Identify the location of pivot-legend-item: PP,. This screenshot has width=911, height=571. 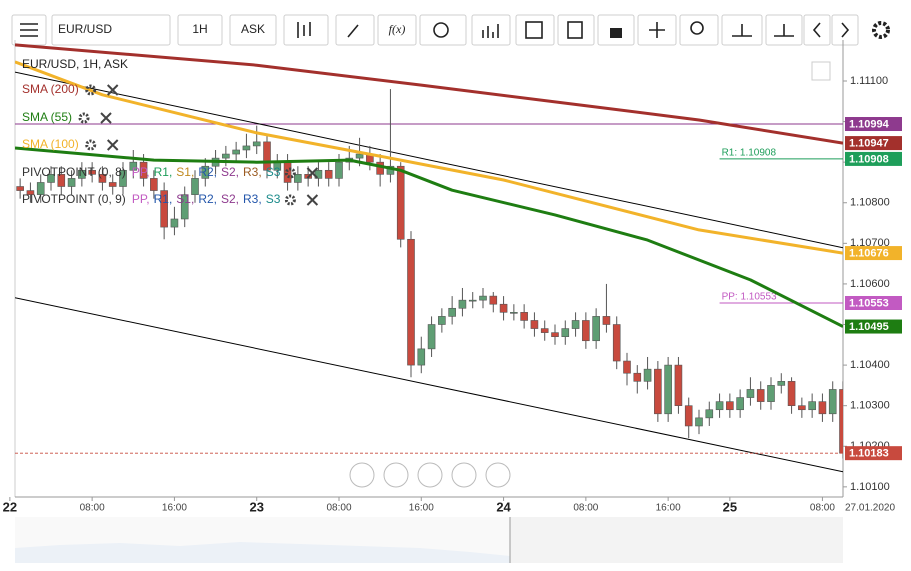
(141, 199).